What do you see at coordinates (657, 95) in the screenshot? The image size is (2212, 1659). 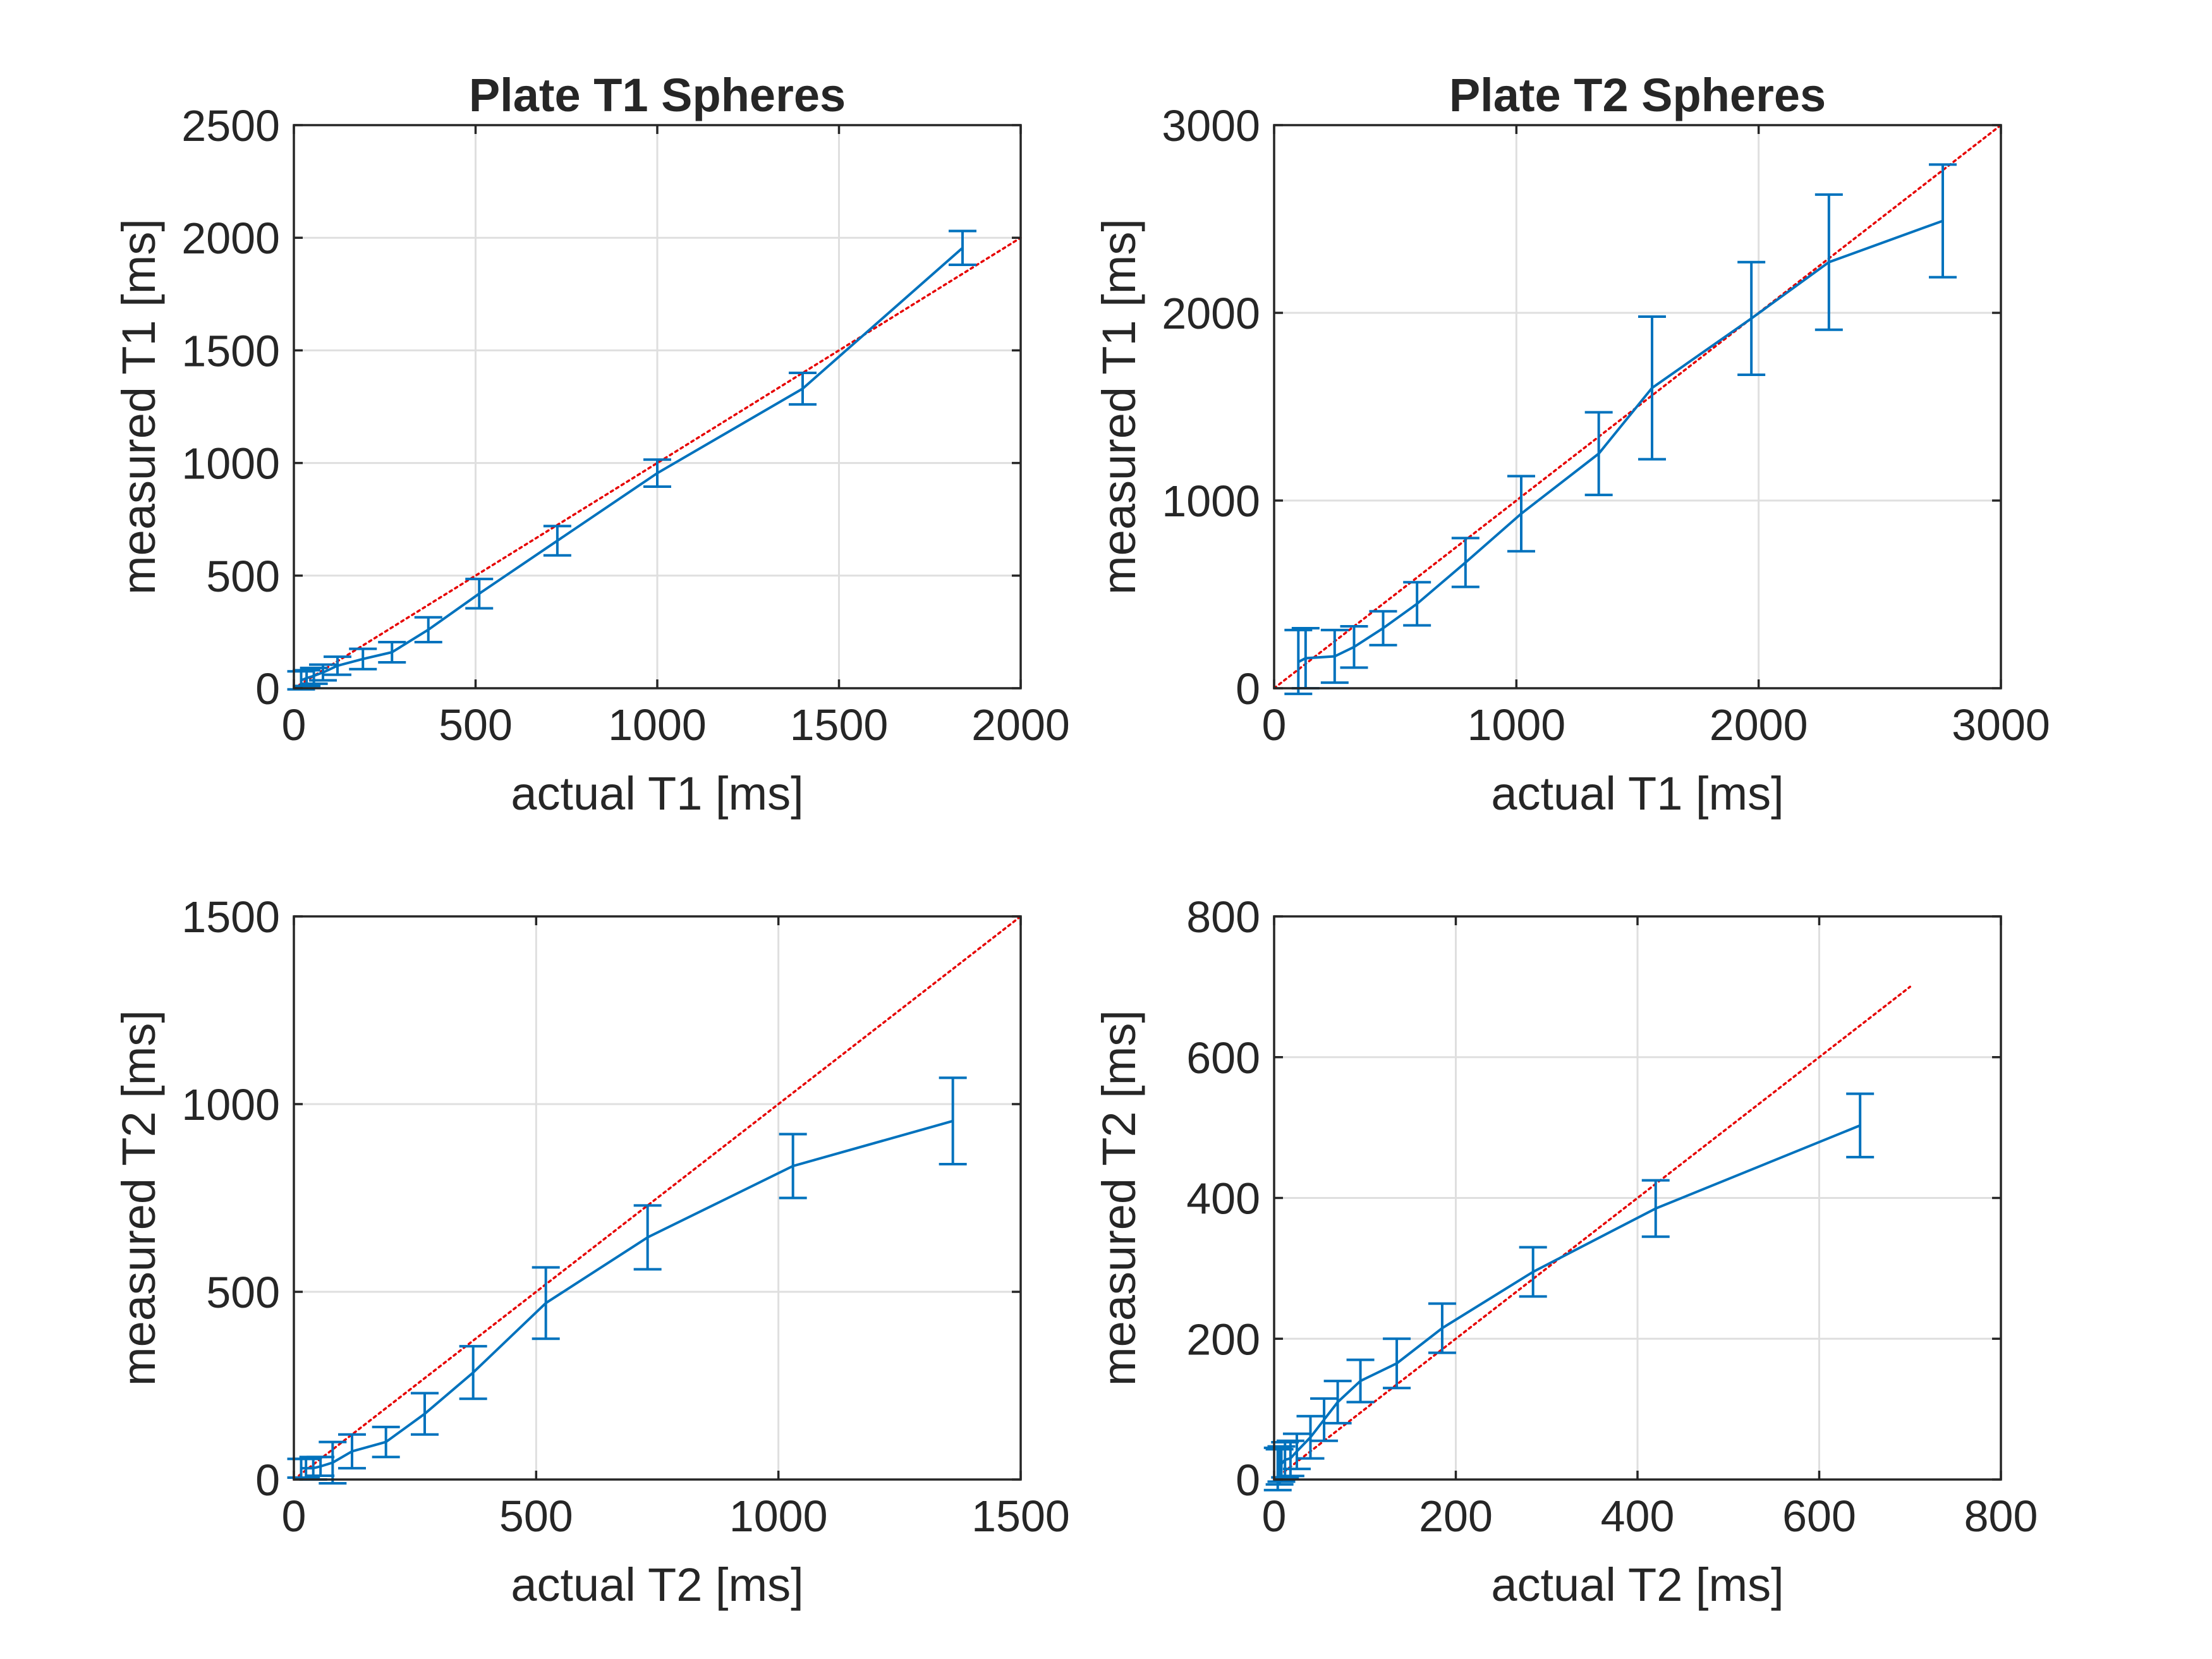 I see `chart-title: Plate T1 Spheres` at bounding box center [657, 95].